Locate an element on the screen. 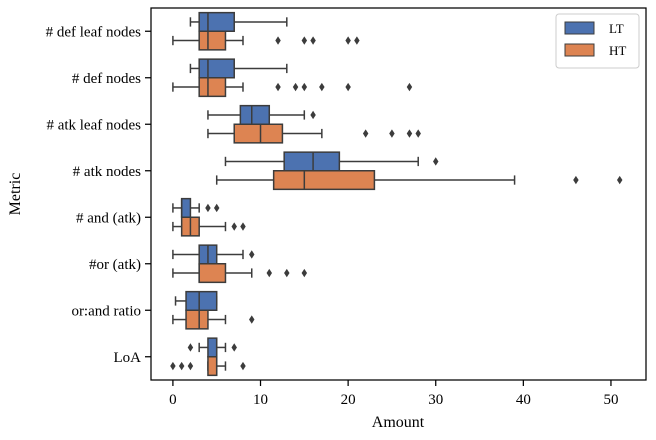 The image size is (656, 440). legend-label-LT: LT is located at coordinates (616, 28).